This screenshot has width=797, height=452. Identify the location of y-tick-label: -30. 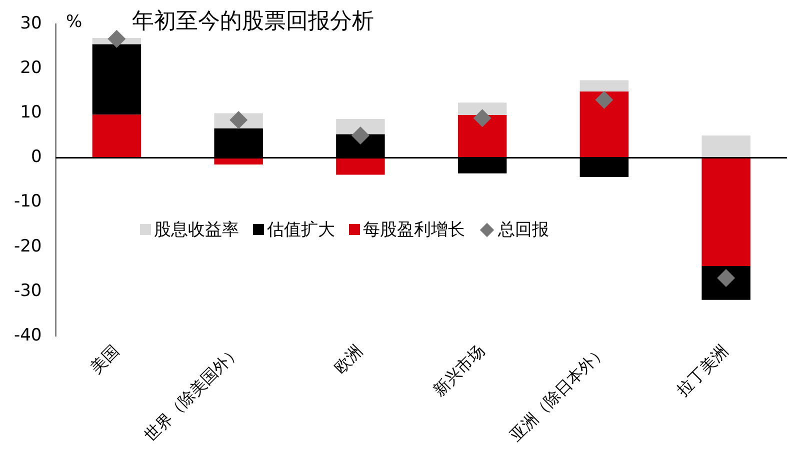
(28, 290).